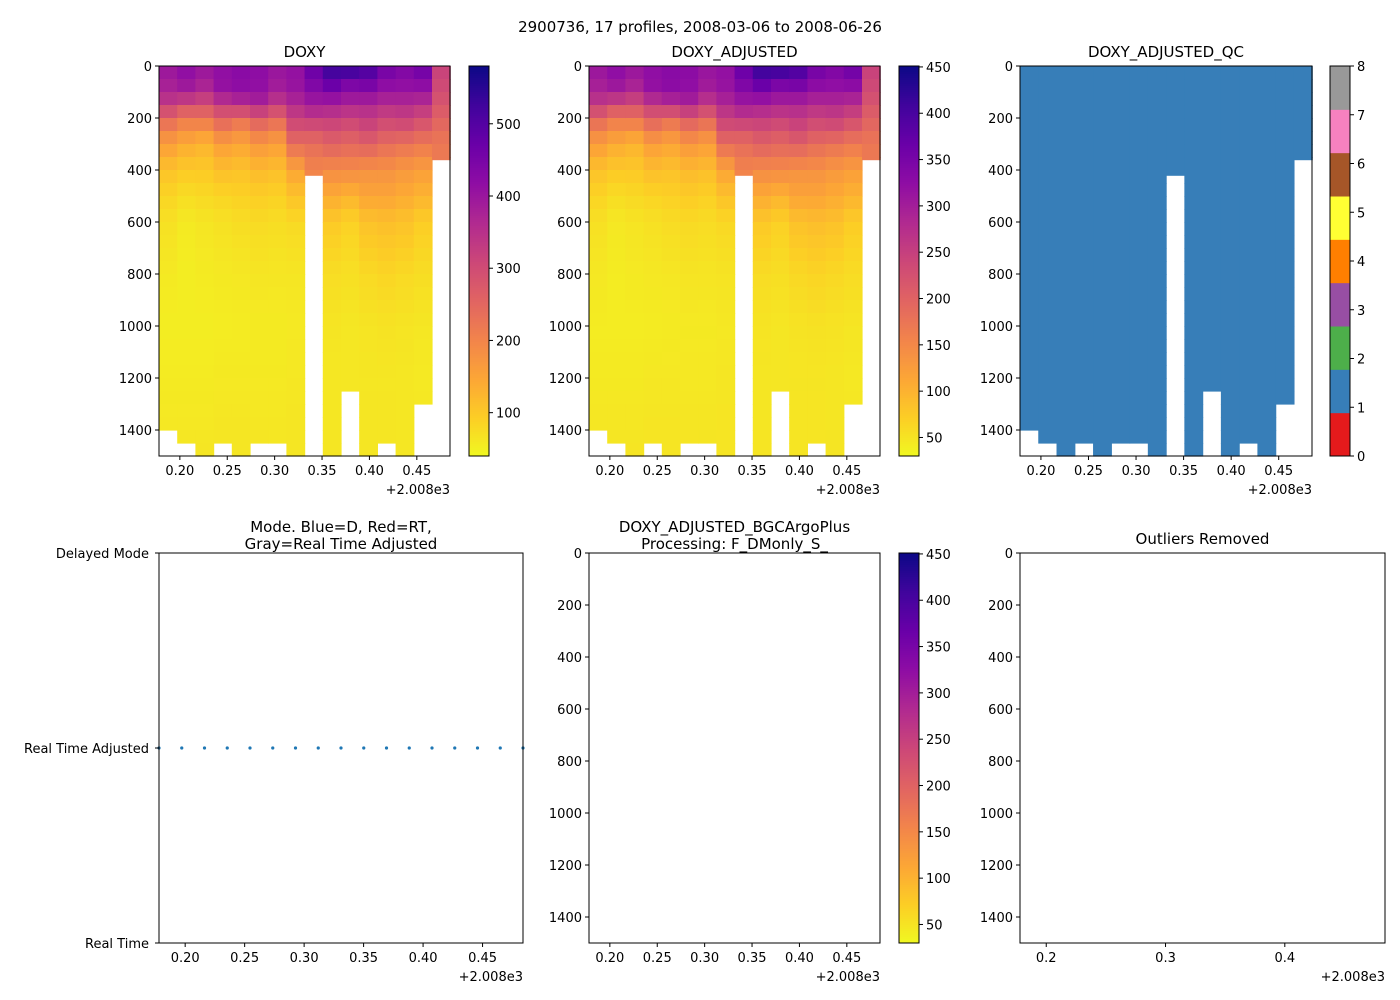  Describe the element at coordinates (565, 866) in the screenshot. I see `y-tick-label: 1200` at that location.